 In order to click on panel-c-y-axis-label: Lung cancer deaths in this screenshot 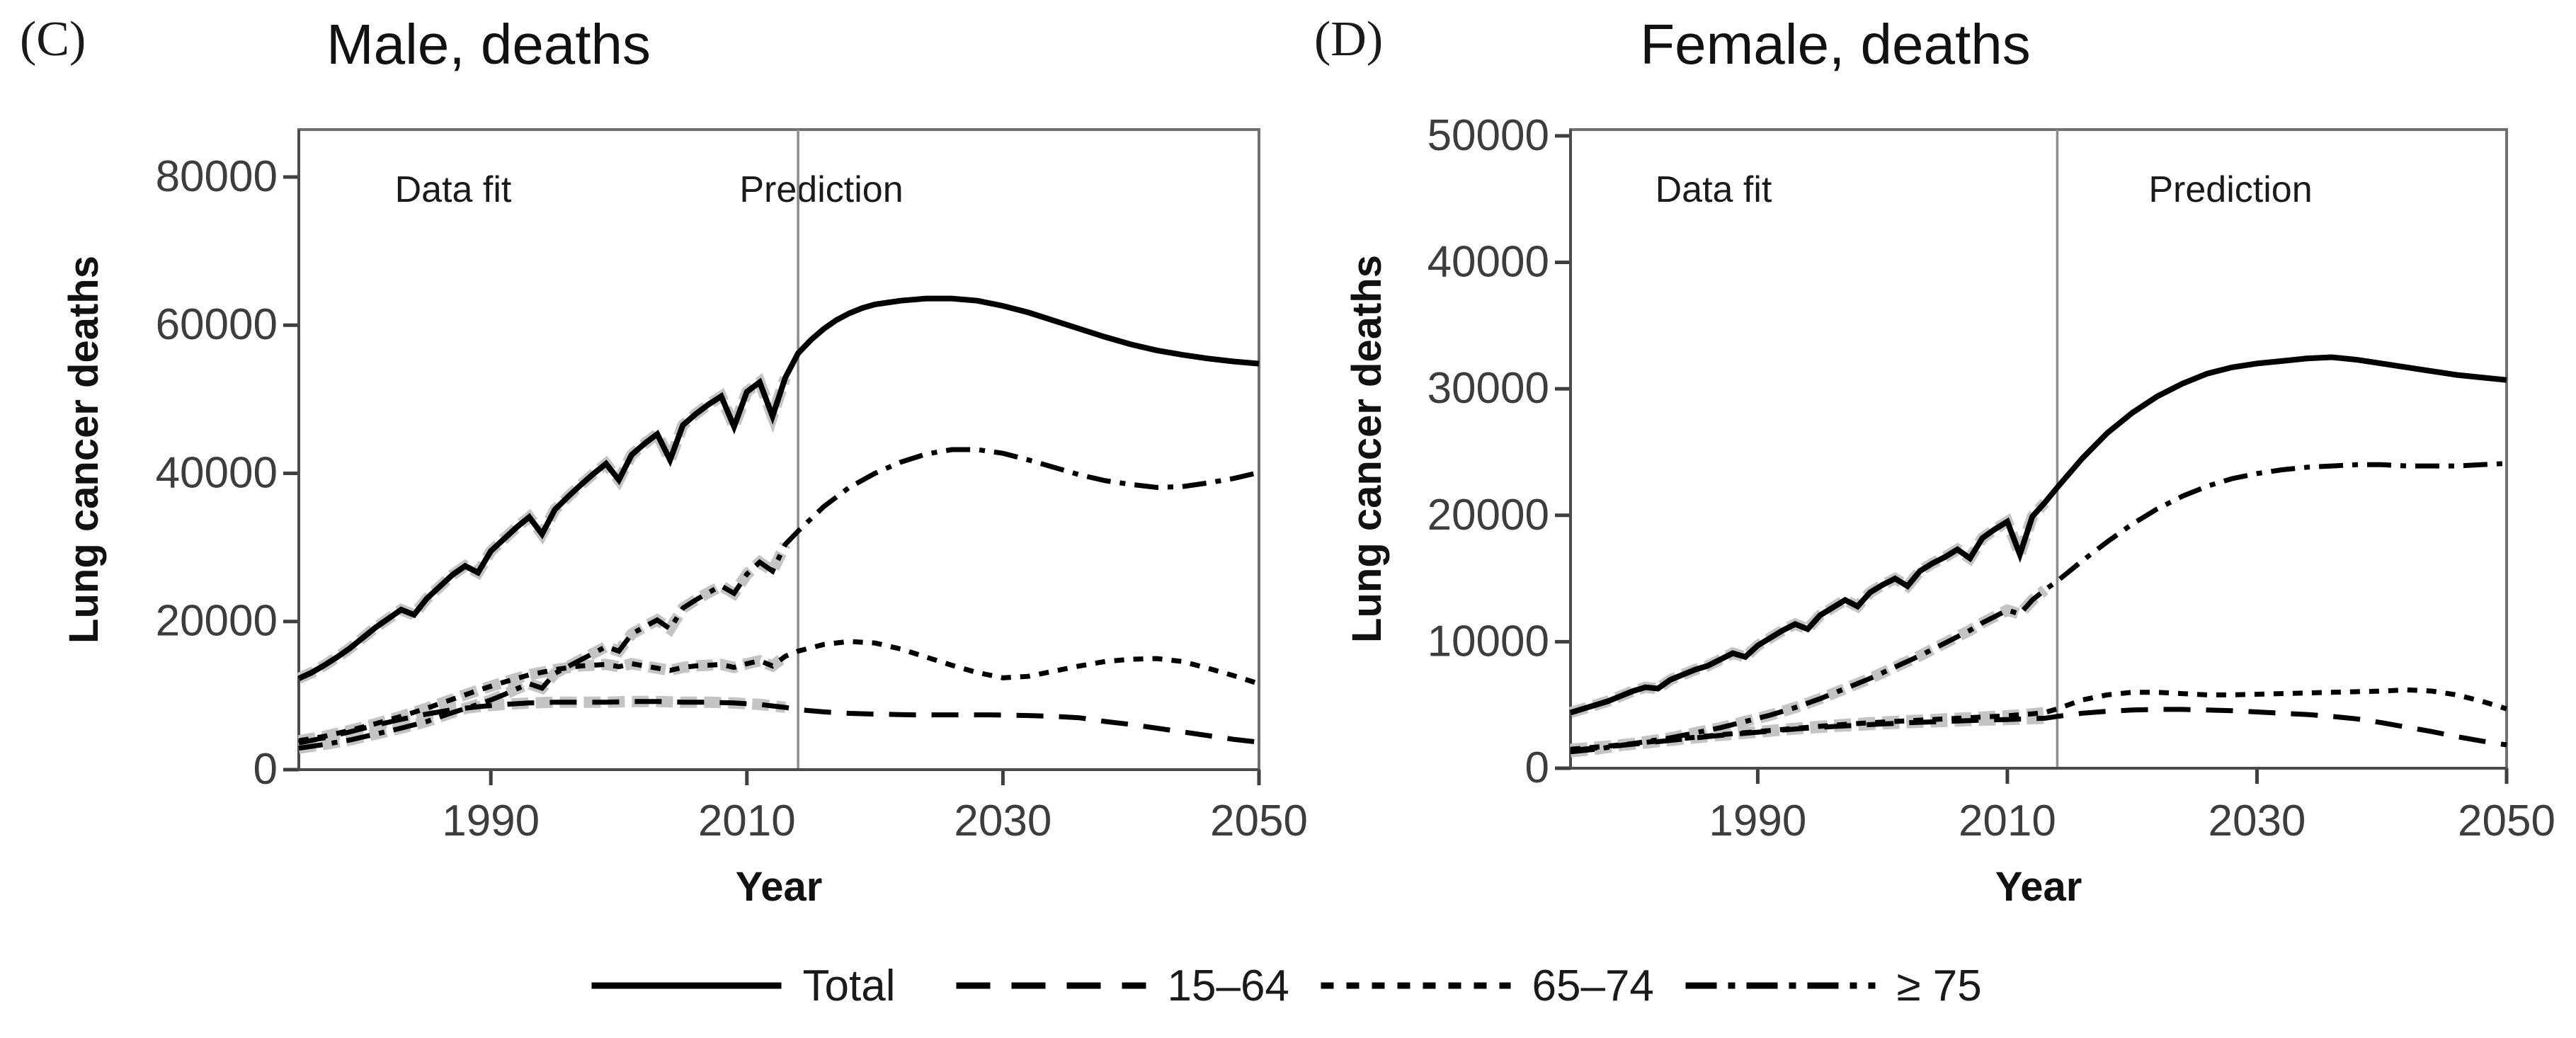, I will do `click(84, 450)`.